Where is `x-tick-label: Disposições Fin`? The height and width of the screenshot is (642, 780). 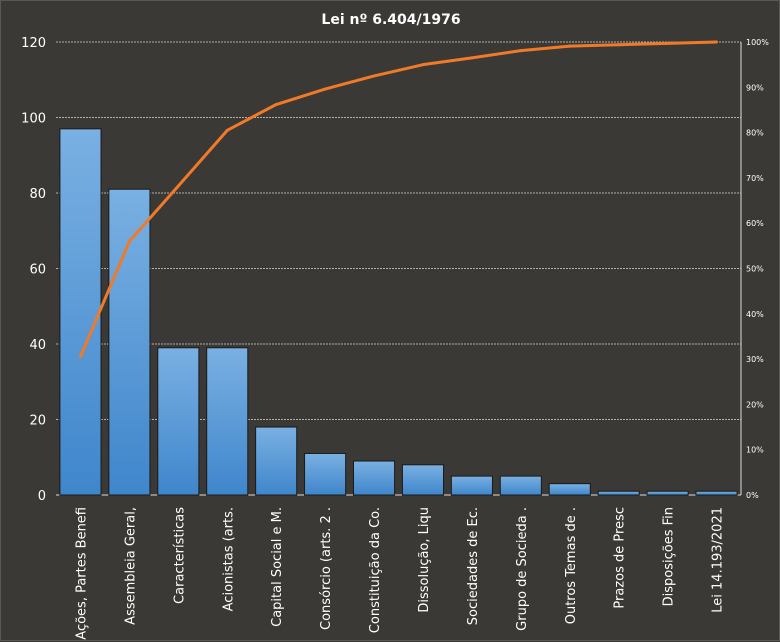 x-tick-label: Disposições Fin is located at coordinates (669, 556).